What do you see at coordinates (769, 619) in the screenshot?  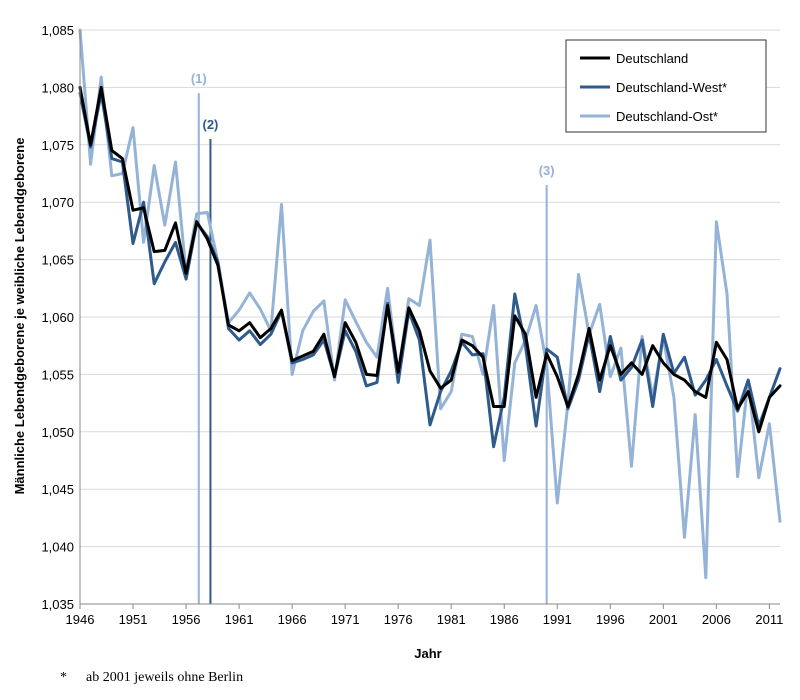 I see `x-tick-label: 2011` at bounding box center [769, 619].